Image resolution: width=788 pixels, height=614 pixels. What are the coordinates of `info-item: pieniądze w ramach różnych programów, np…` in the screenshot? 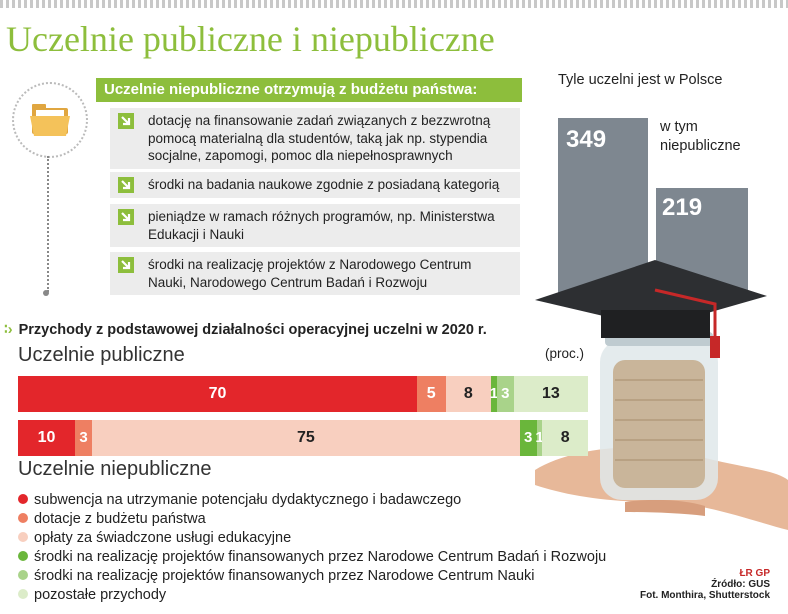 It's located at (315, 225).